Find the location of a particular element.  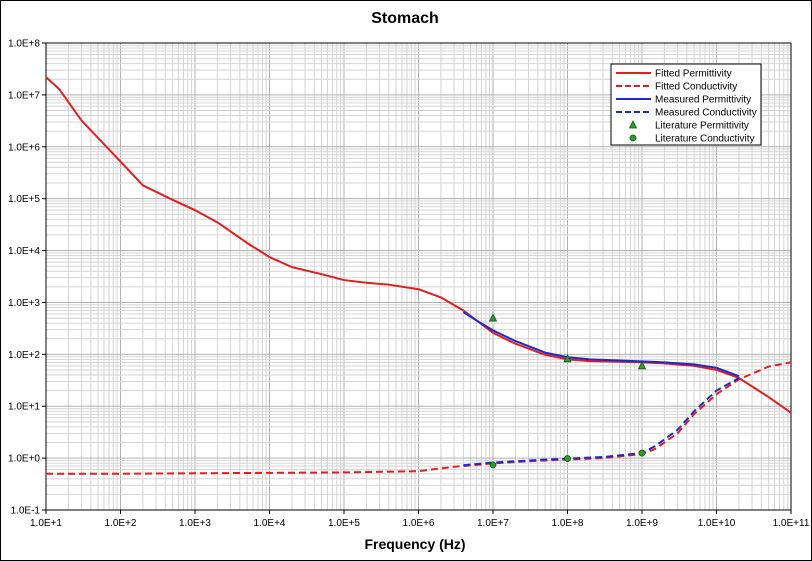

fitted-conductivity-legend-label: Fitted Conductivity is located at coordinates (696, 87).